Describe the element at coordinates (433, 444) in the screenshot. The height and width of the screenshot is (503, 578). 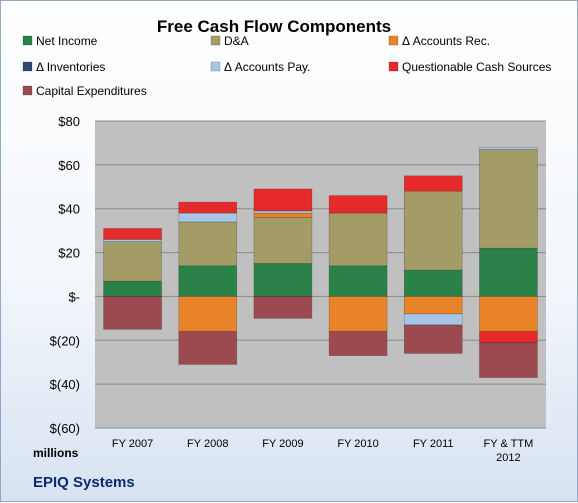
I see `x-tick-label: FY 2011` at that location.